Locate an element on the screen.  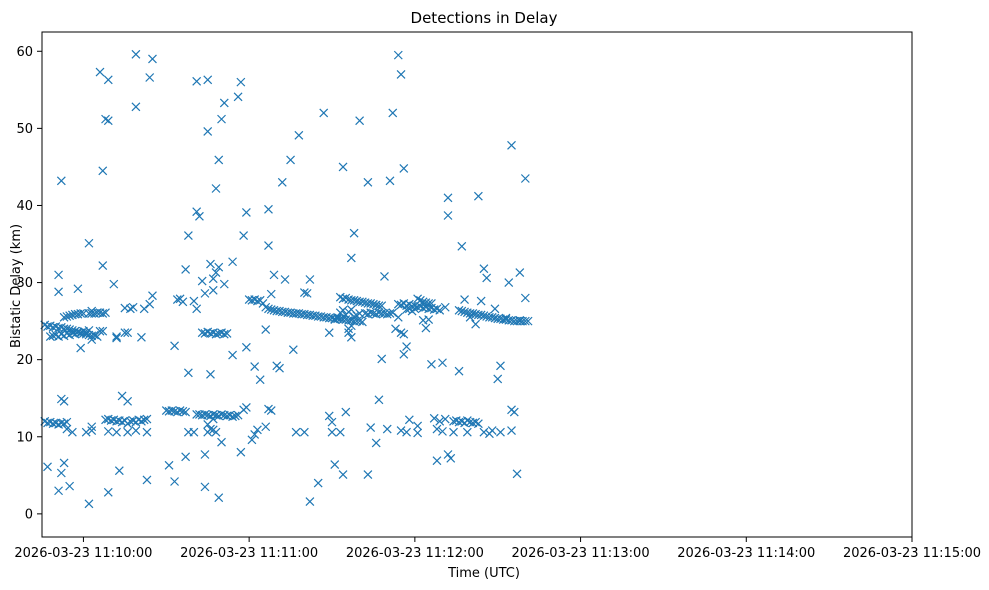
x-tick-label: 2026-03-23 11:10:00 is located at coordinates (83, 553).